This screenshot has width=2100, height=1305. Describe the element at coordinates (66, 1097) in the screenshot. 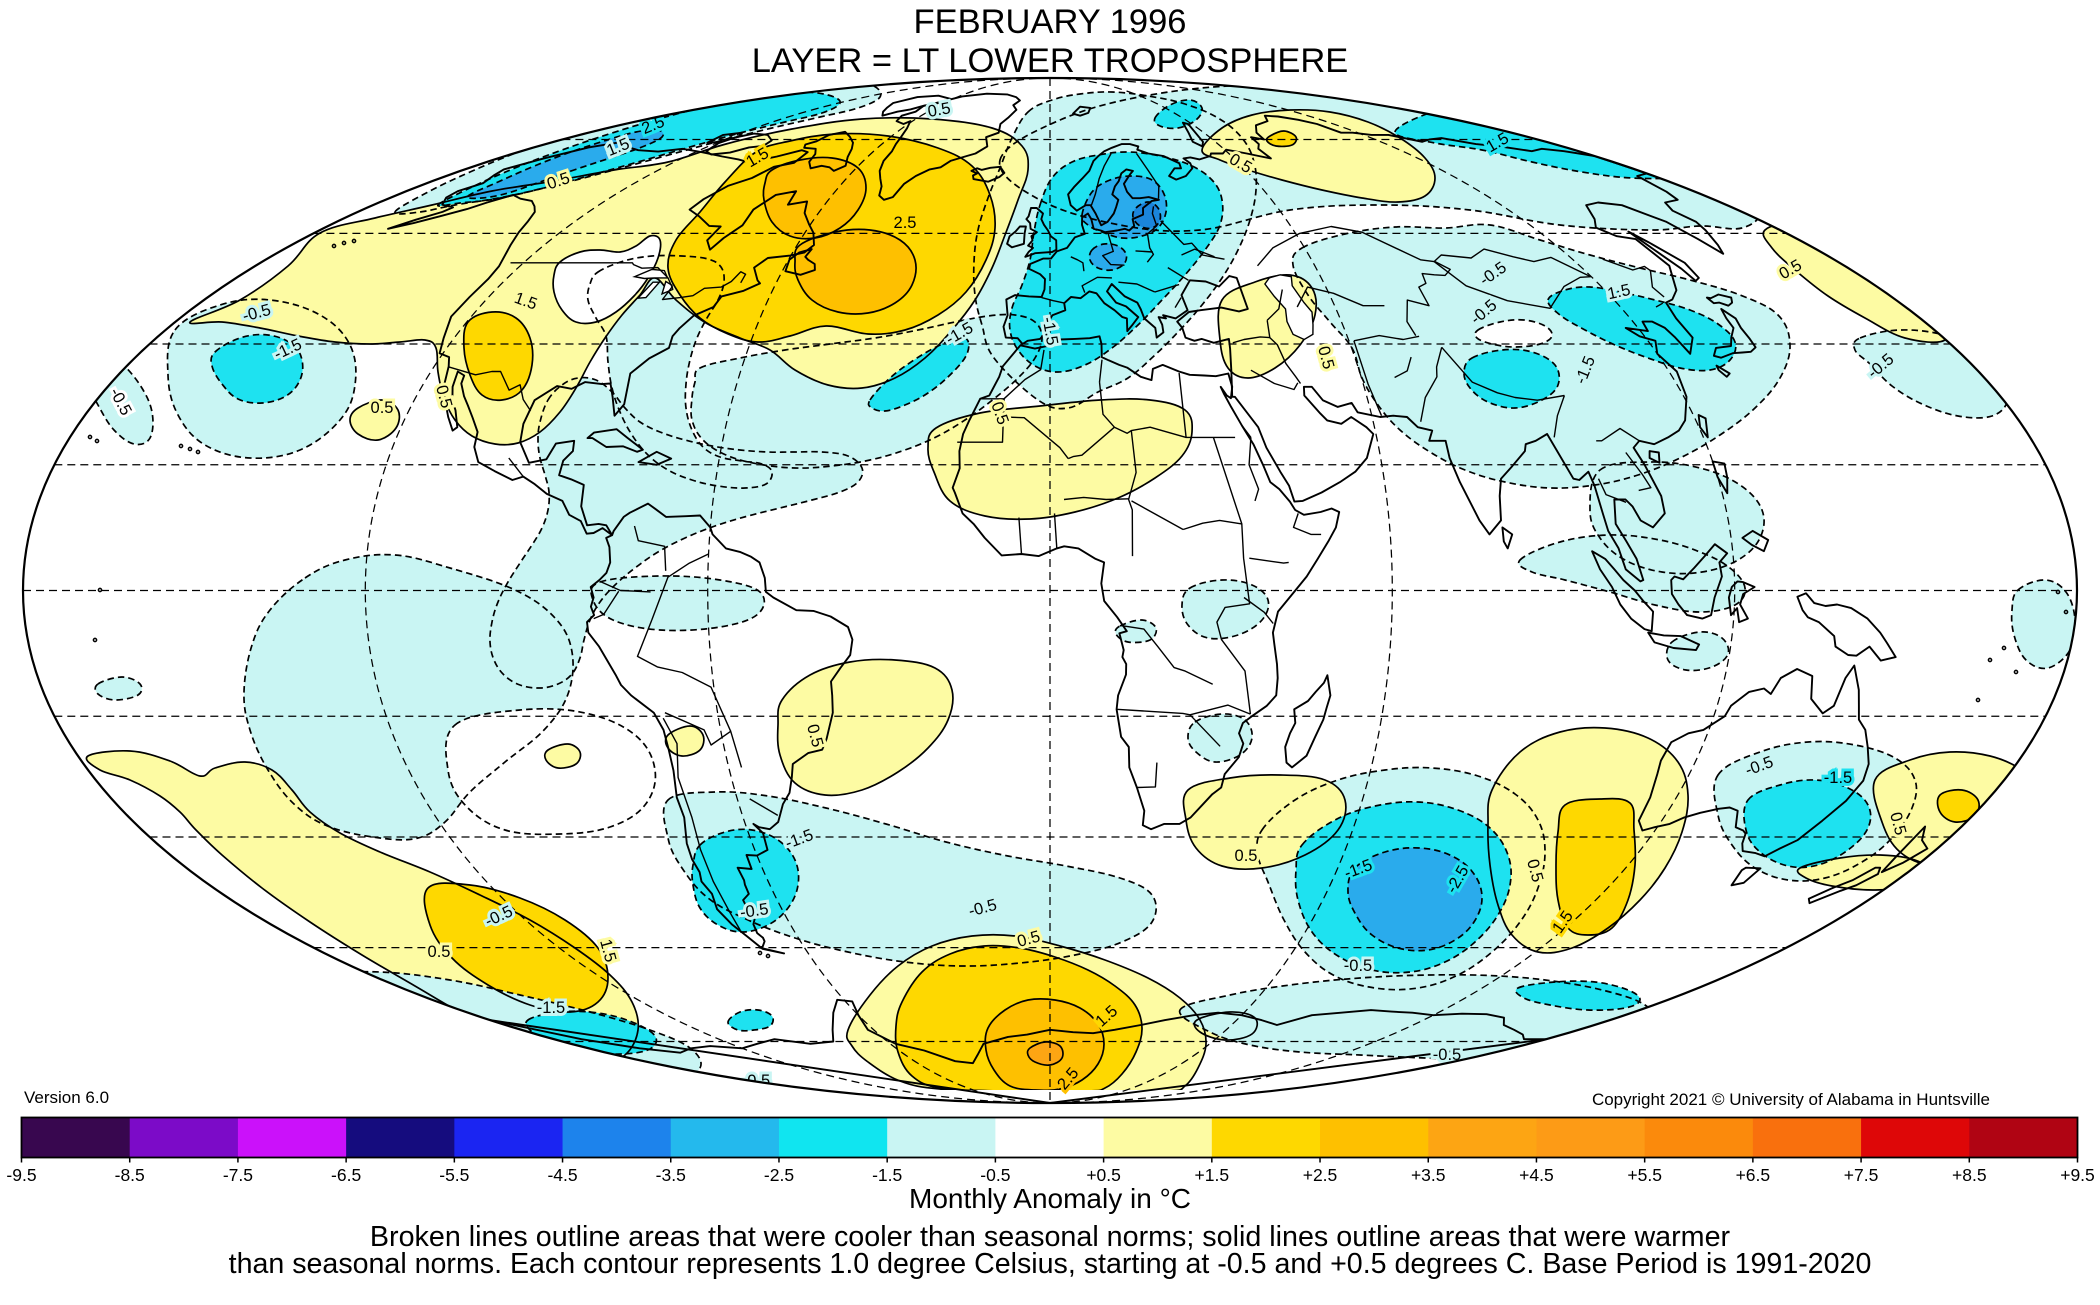

I see `svg-text: Version 6.0` at that location.